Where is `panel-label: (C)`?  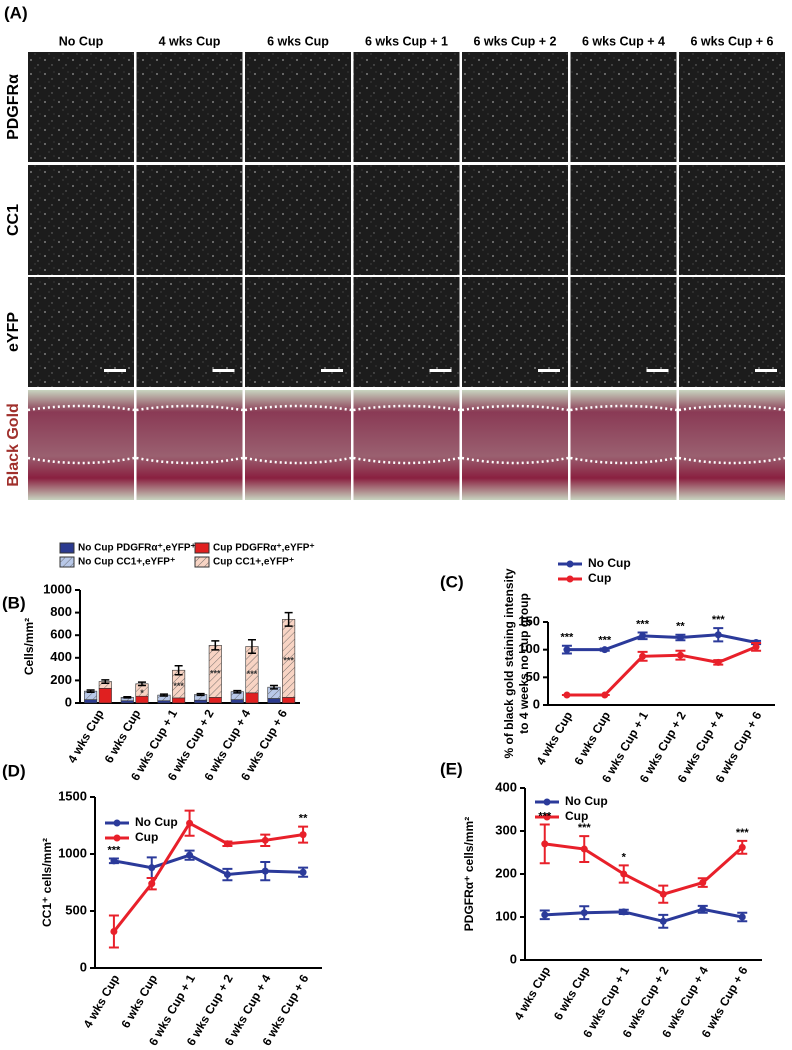 panel-label: (C) is located at coordinates (452, 581).